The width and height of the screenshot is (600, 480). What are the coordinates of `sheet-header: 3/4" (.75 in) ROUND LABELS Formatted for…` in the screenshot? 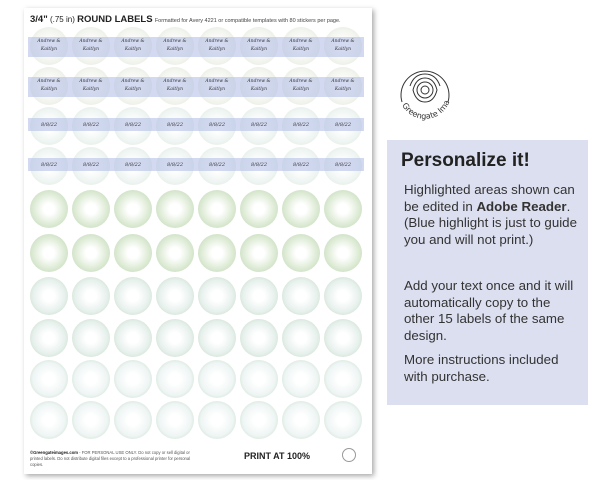 It's located at (185, 19).